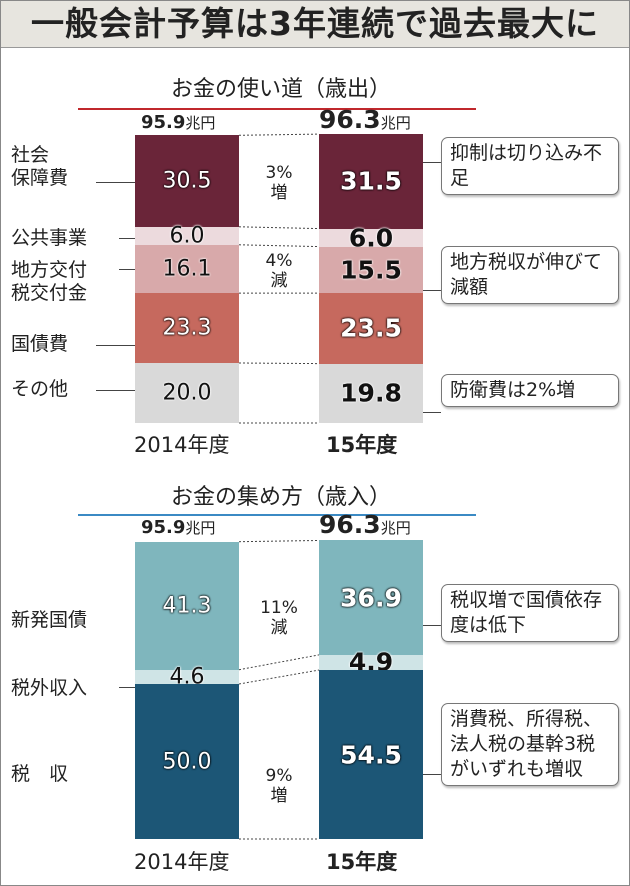 Image resolution: width=630 pixels, height=886 pixels. Describe the element at coordinates (315, 24) in the screenshot. I see `page-title: 一般会計予算は3年連続で過去最大に` at that location.